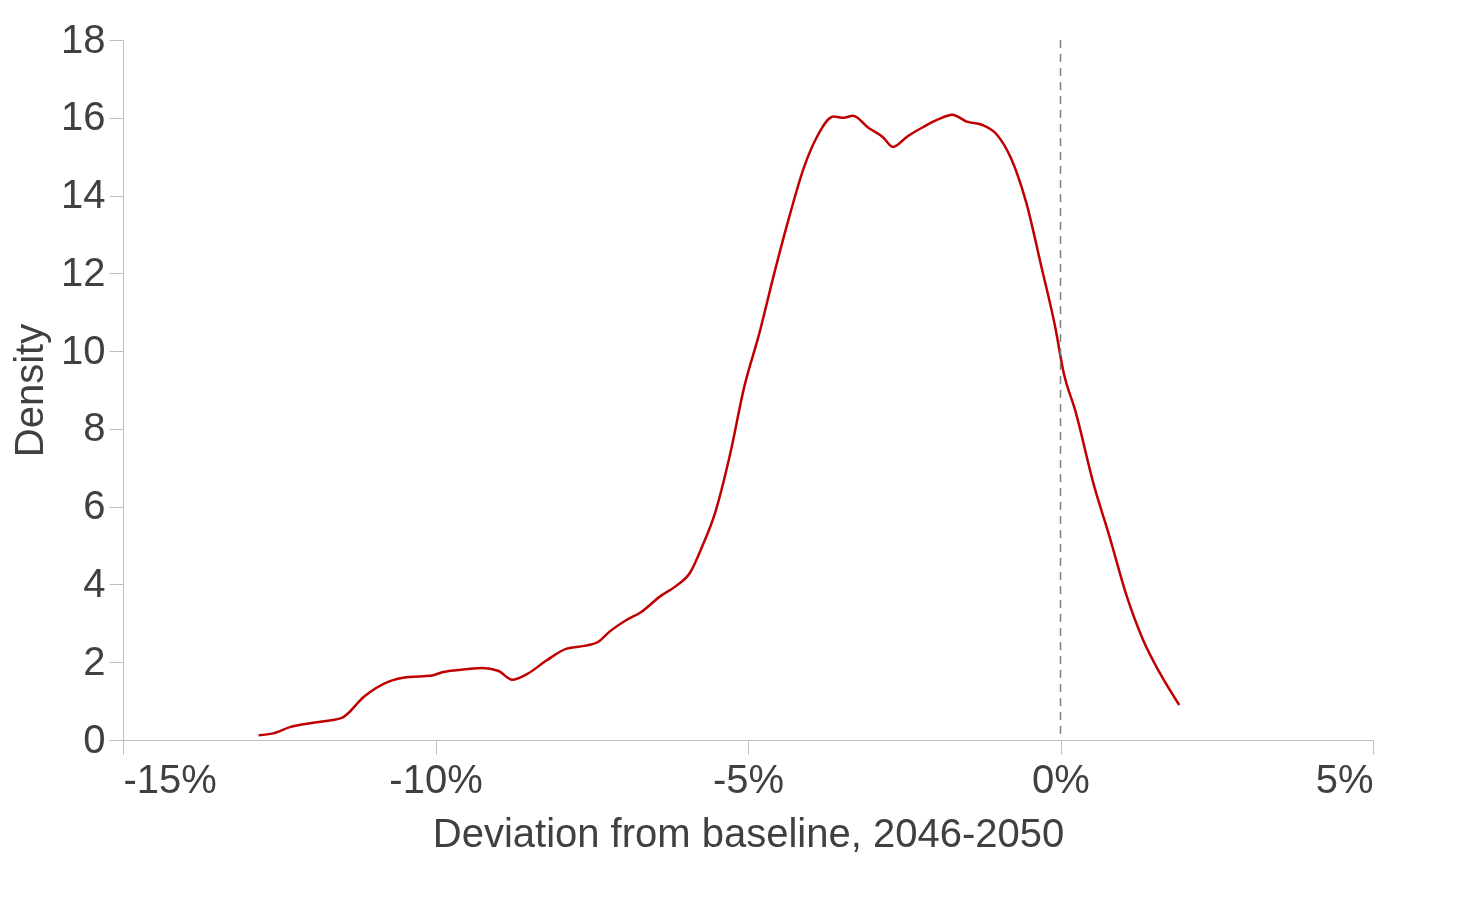 This screenshot has width=1479, height=912. Describe the element at coordinates (94, 660) in the screenshot. I see `y-tick-label: 2` at that location.